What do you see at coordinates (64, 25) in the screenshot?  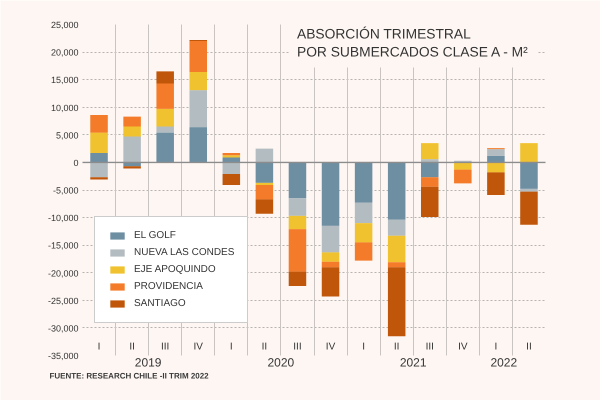 I see `y-tick-label: 25,000` at bounding box center [64, 25].